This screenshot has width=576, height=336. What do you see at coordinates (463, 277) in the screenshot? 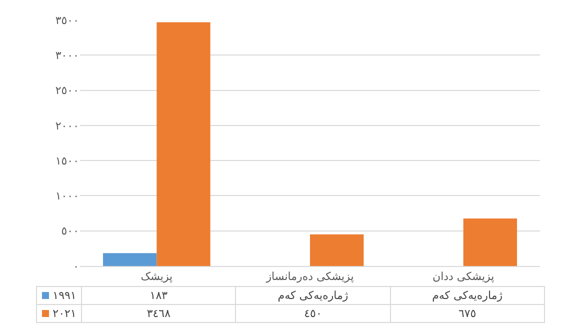
I see `x-tick-label: پزیشکی ددان` at bounding box center [463, 277].